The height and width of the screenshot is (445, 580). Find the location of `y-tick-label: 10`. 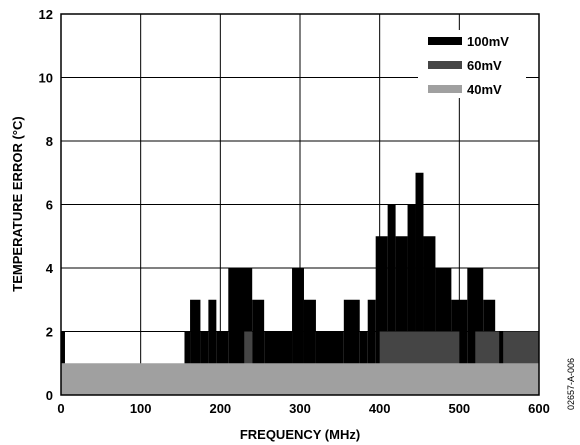

y-tick-label: 10 is located at coordinates (46, 78).